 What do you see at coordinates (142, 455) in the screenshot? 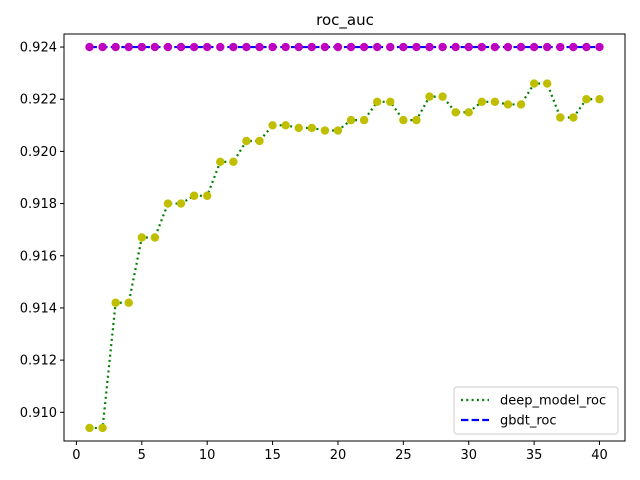
I see `x-tick-label: 5` at bounding box center [142, 455].